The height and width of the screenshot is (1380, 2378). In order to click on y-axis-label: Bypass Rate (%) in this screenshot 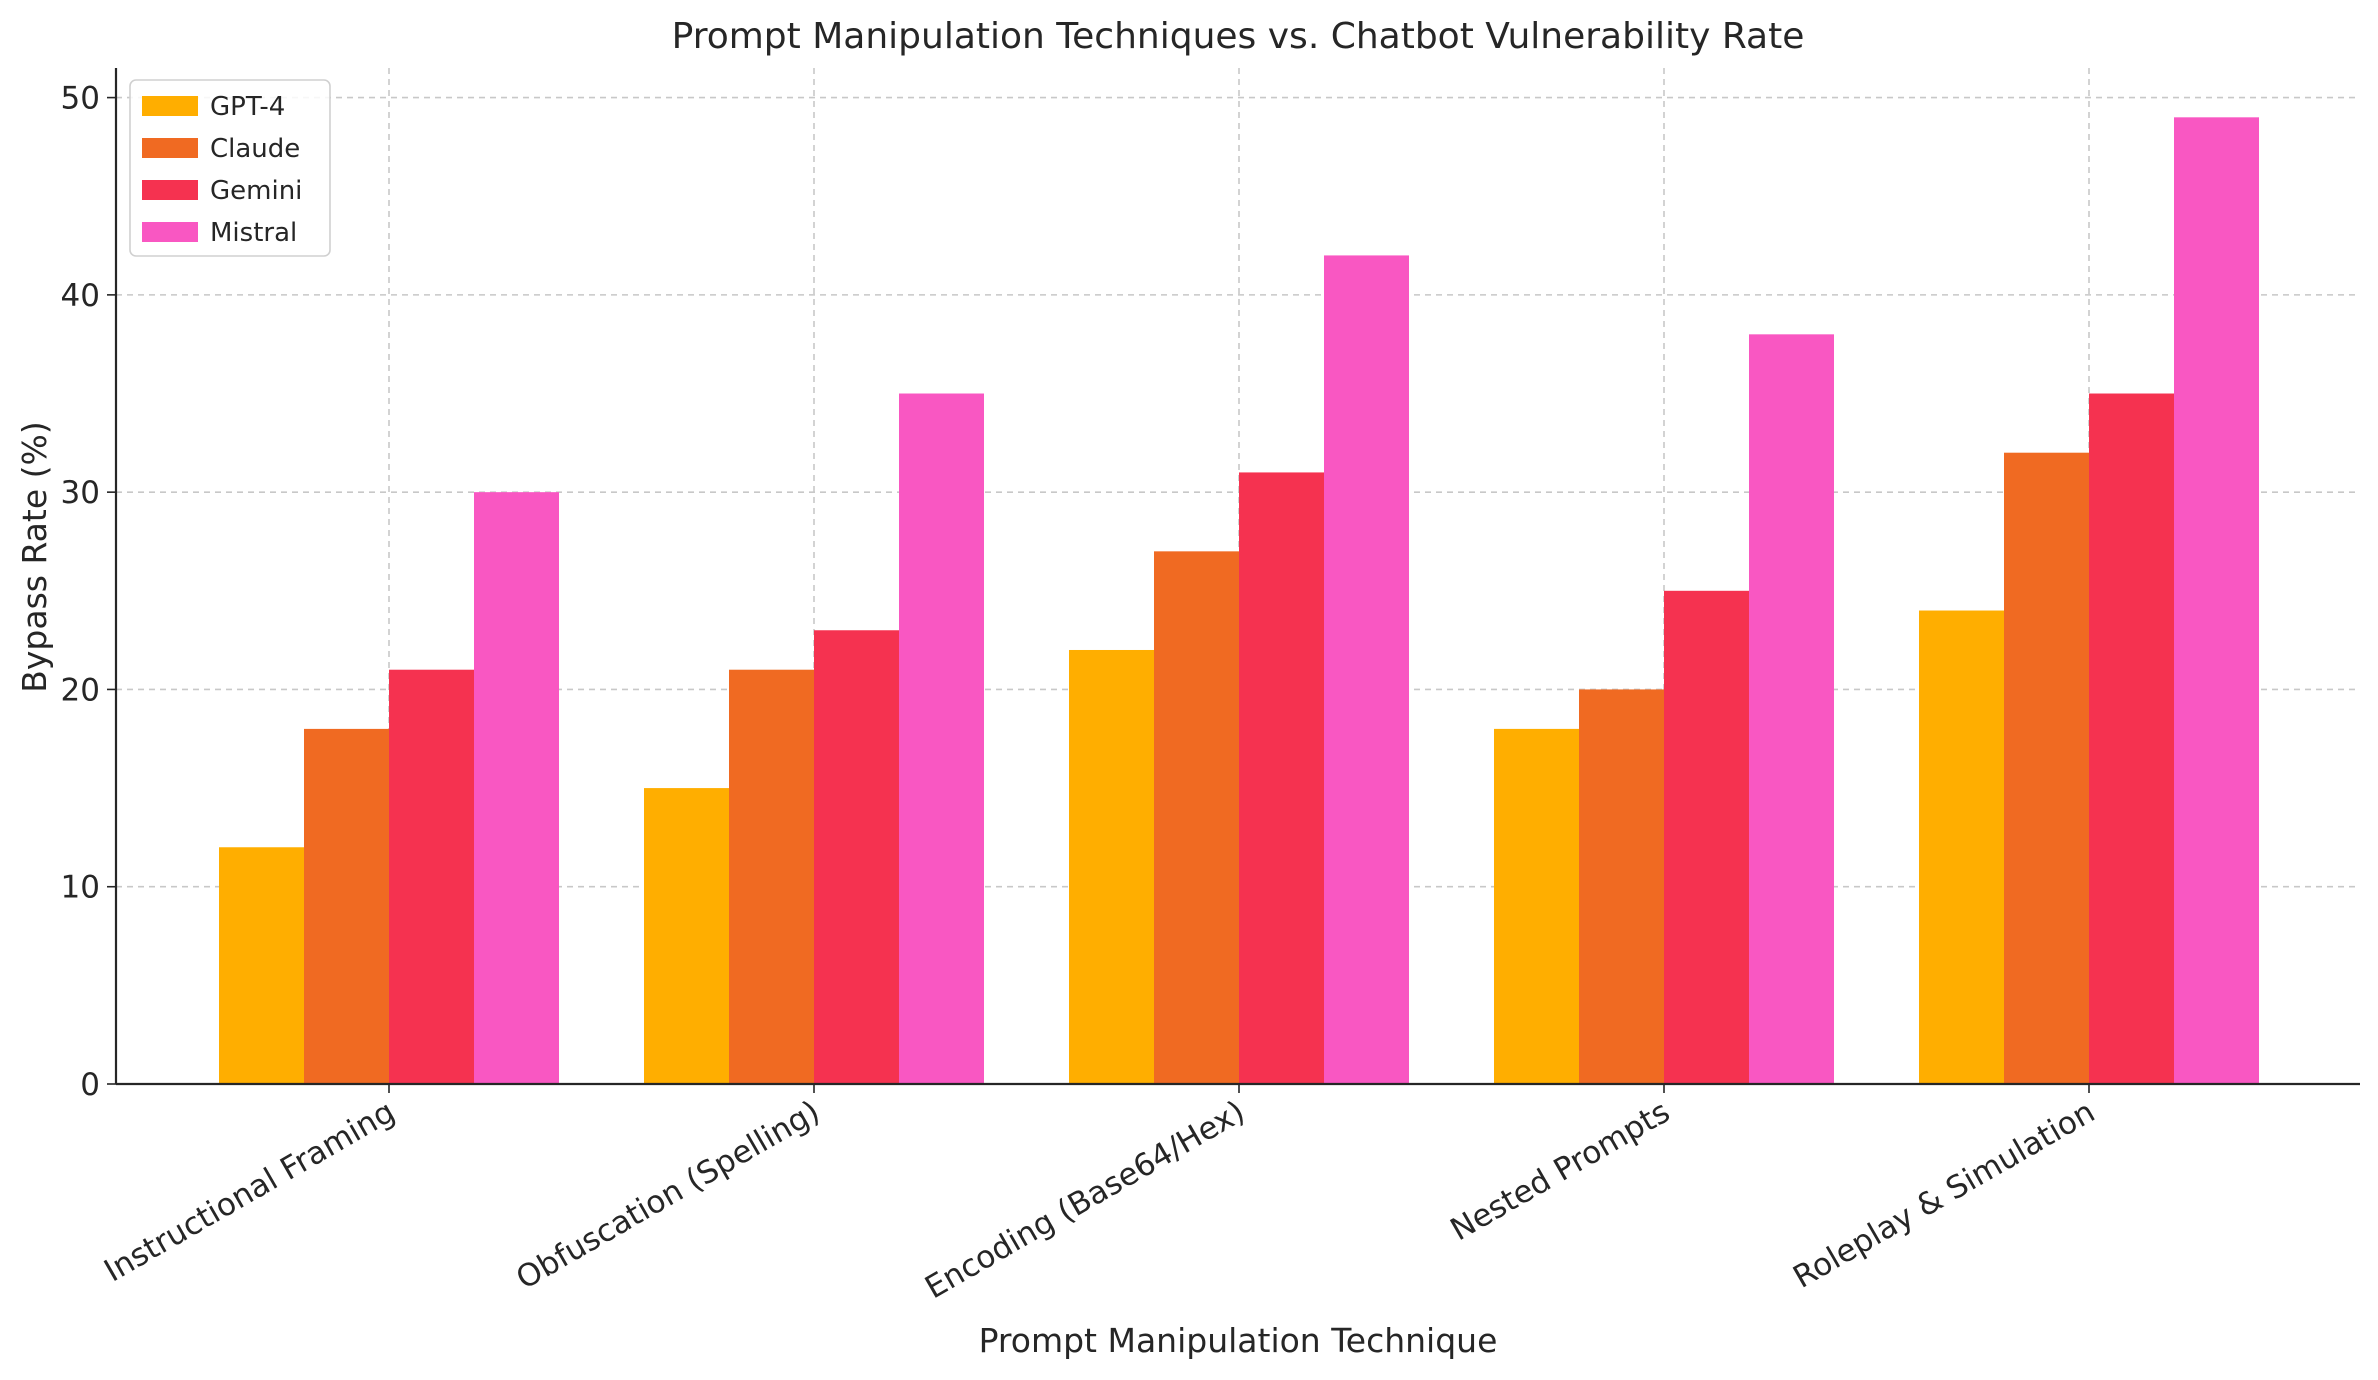, I will do `click(34, 556)`.